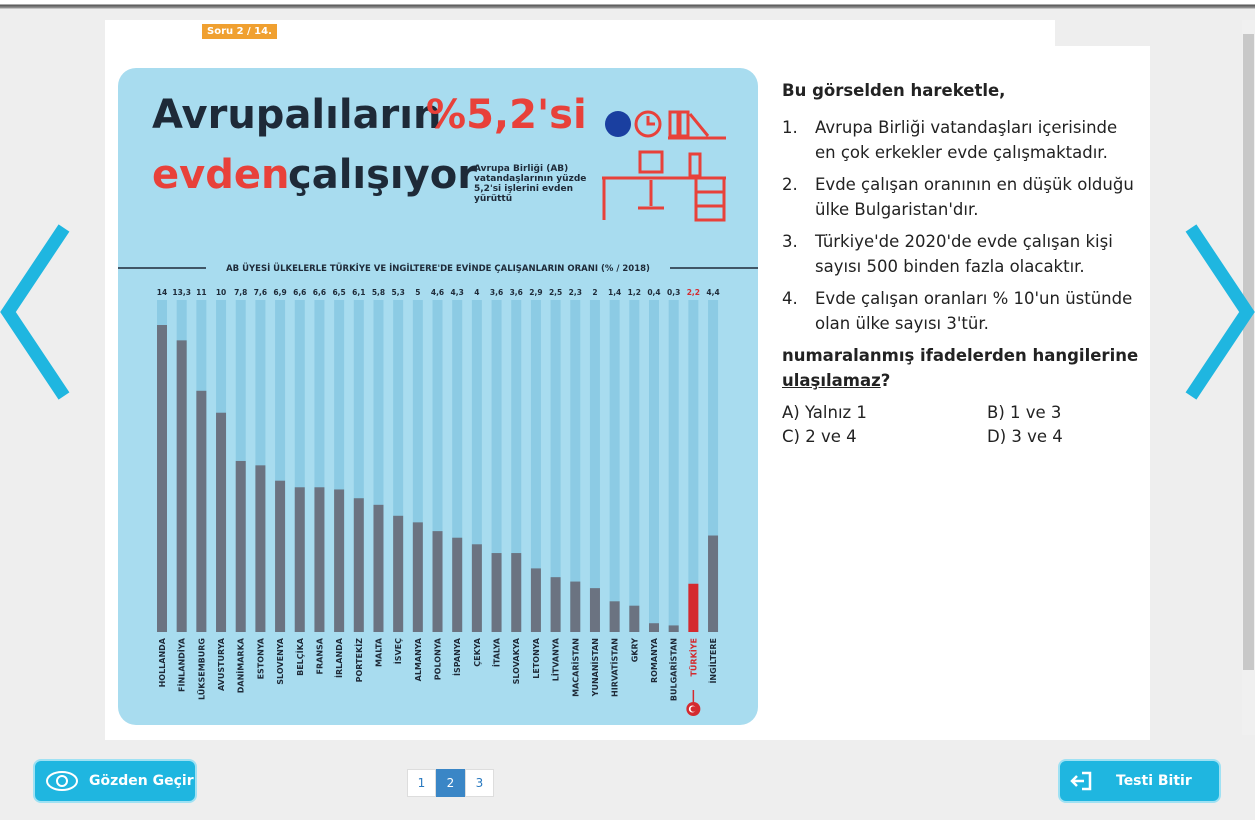 The image size is (1255, 820). Describe the element at coordinates (556, 659) in the screenshot. I see `category-label: LİTVANYA` at that location.